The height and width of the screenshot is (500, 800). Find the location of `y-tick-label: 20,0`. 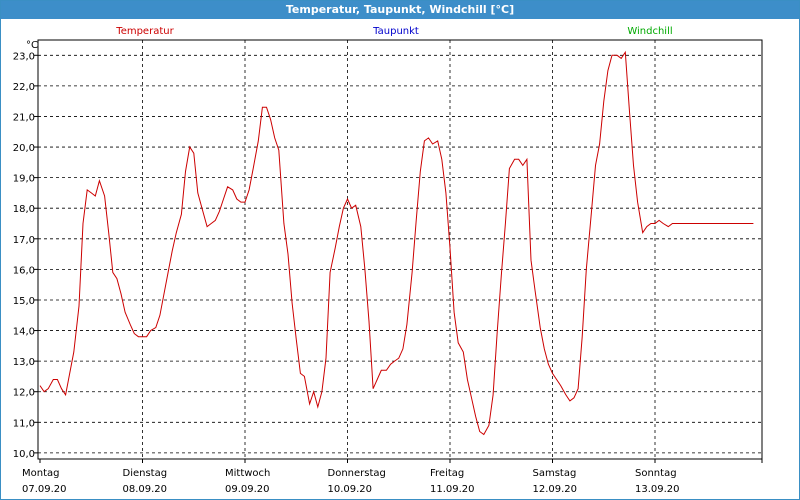

y-tick-label: 20,0 is located at coordinates (24, 148).